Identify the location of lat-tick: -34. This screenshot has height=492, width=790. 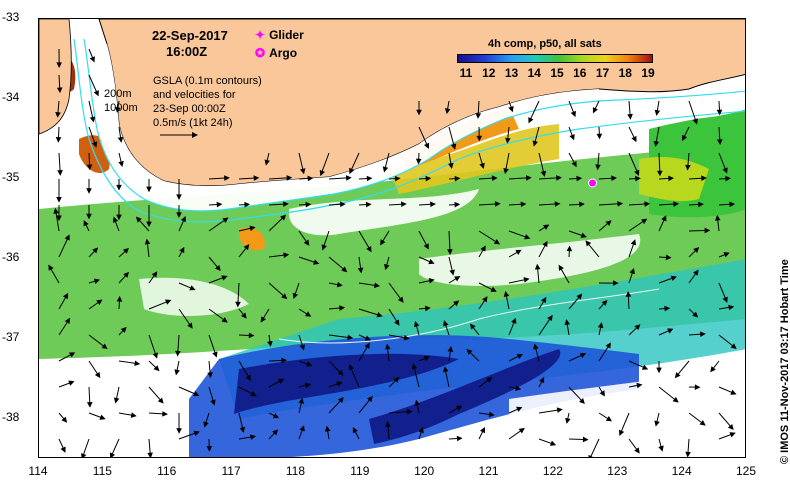
(11, 97).